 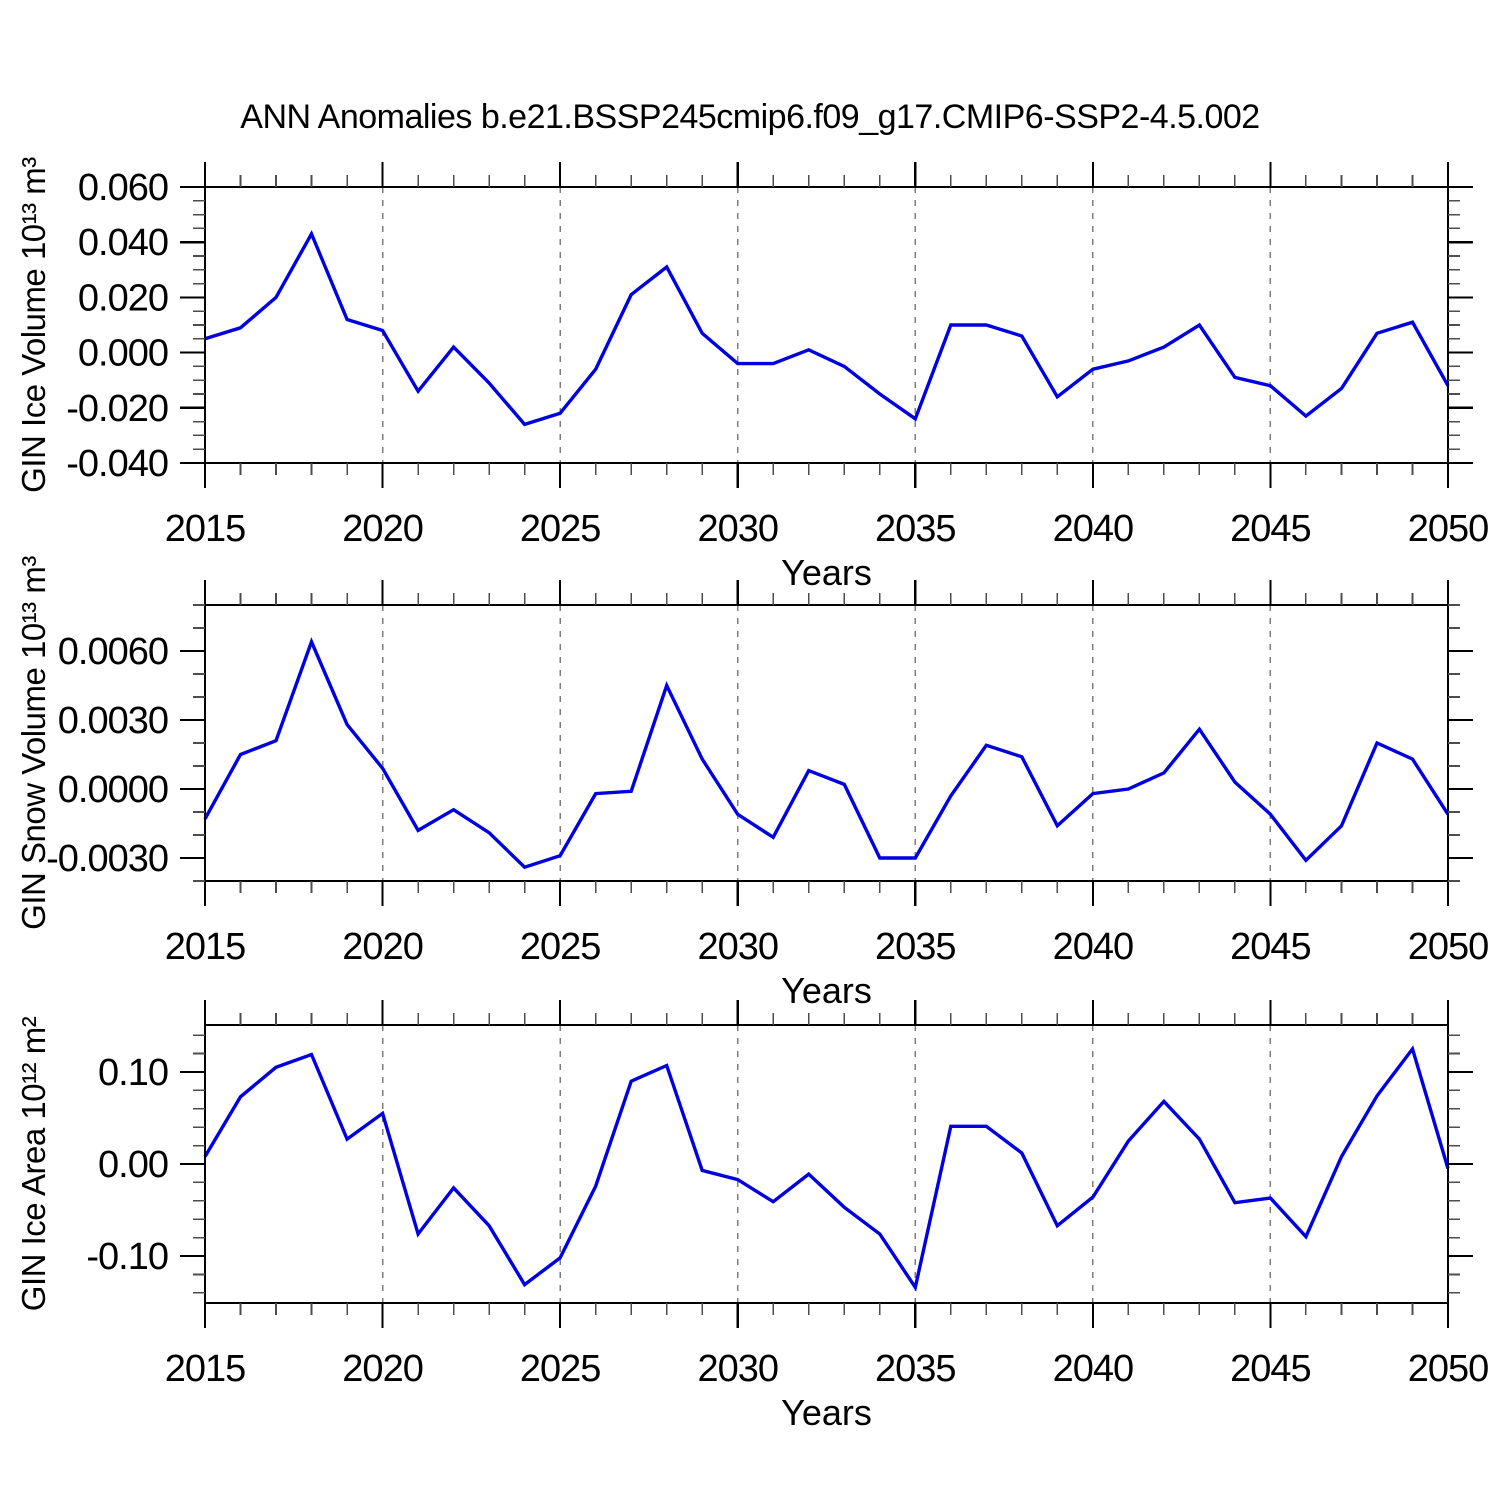 What do you see at coordinates (113, 652) in the screenshot?
I see `svg-text: 0.0060` at bounding box center [113, 652].